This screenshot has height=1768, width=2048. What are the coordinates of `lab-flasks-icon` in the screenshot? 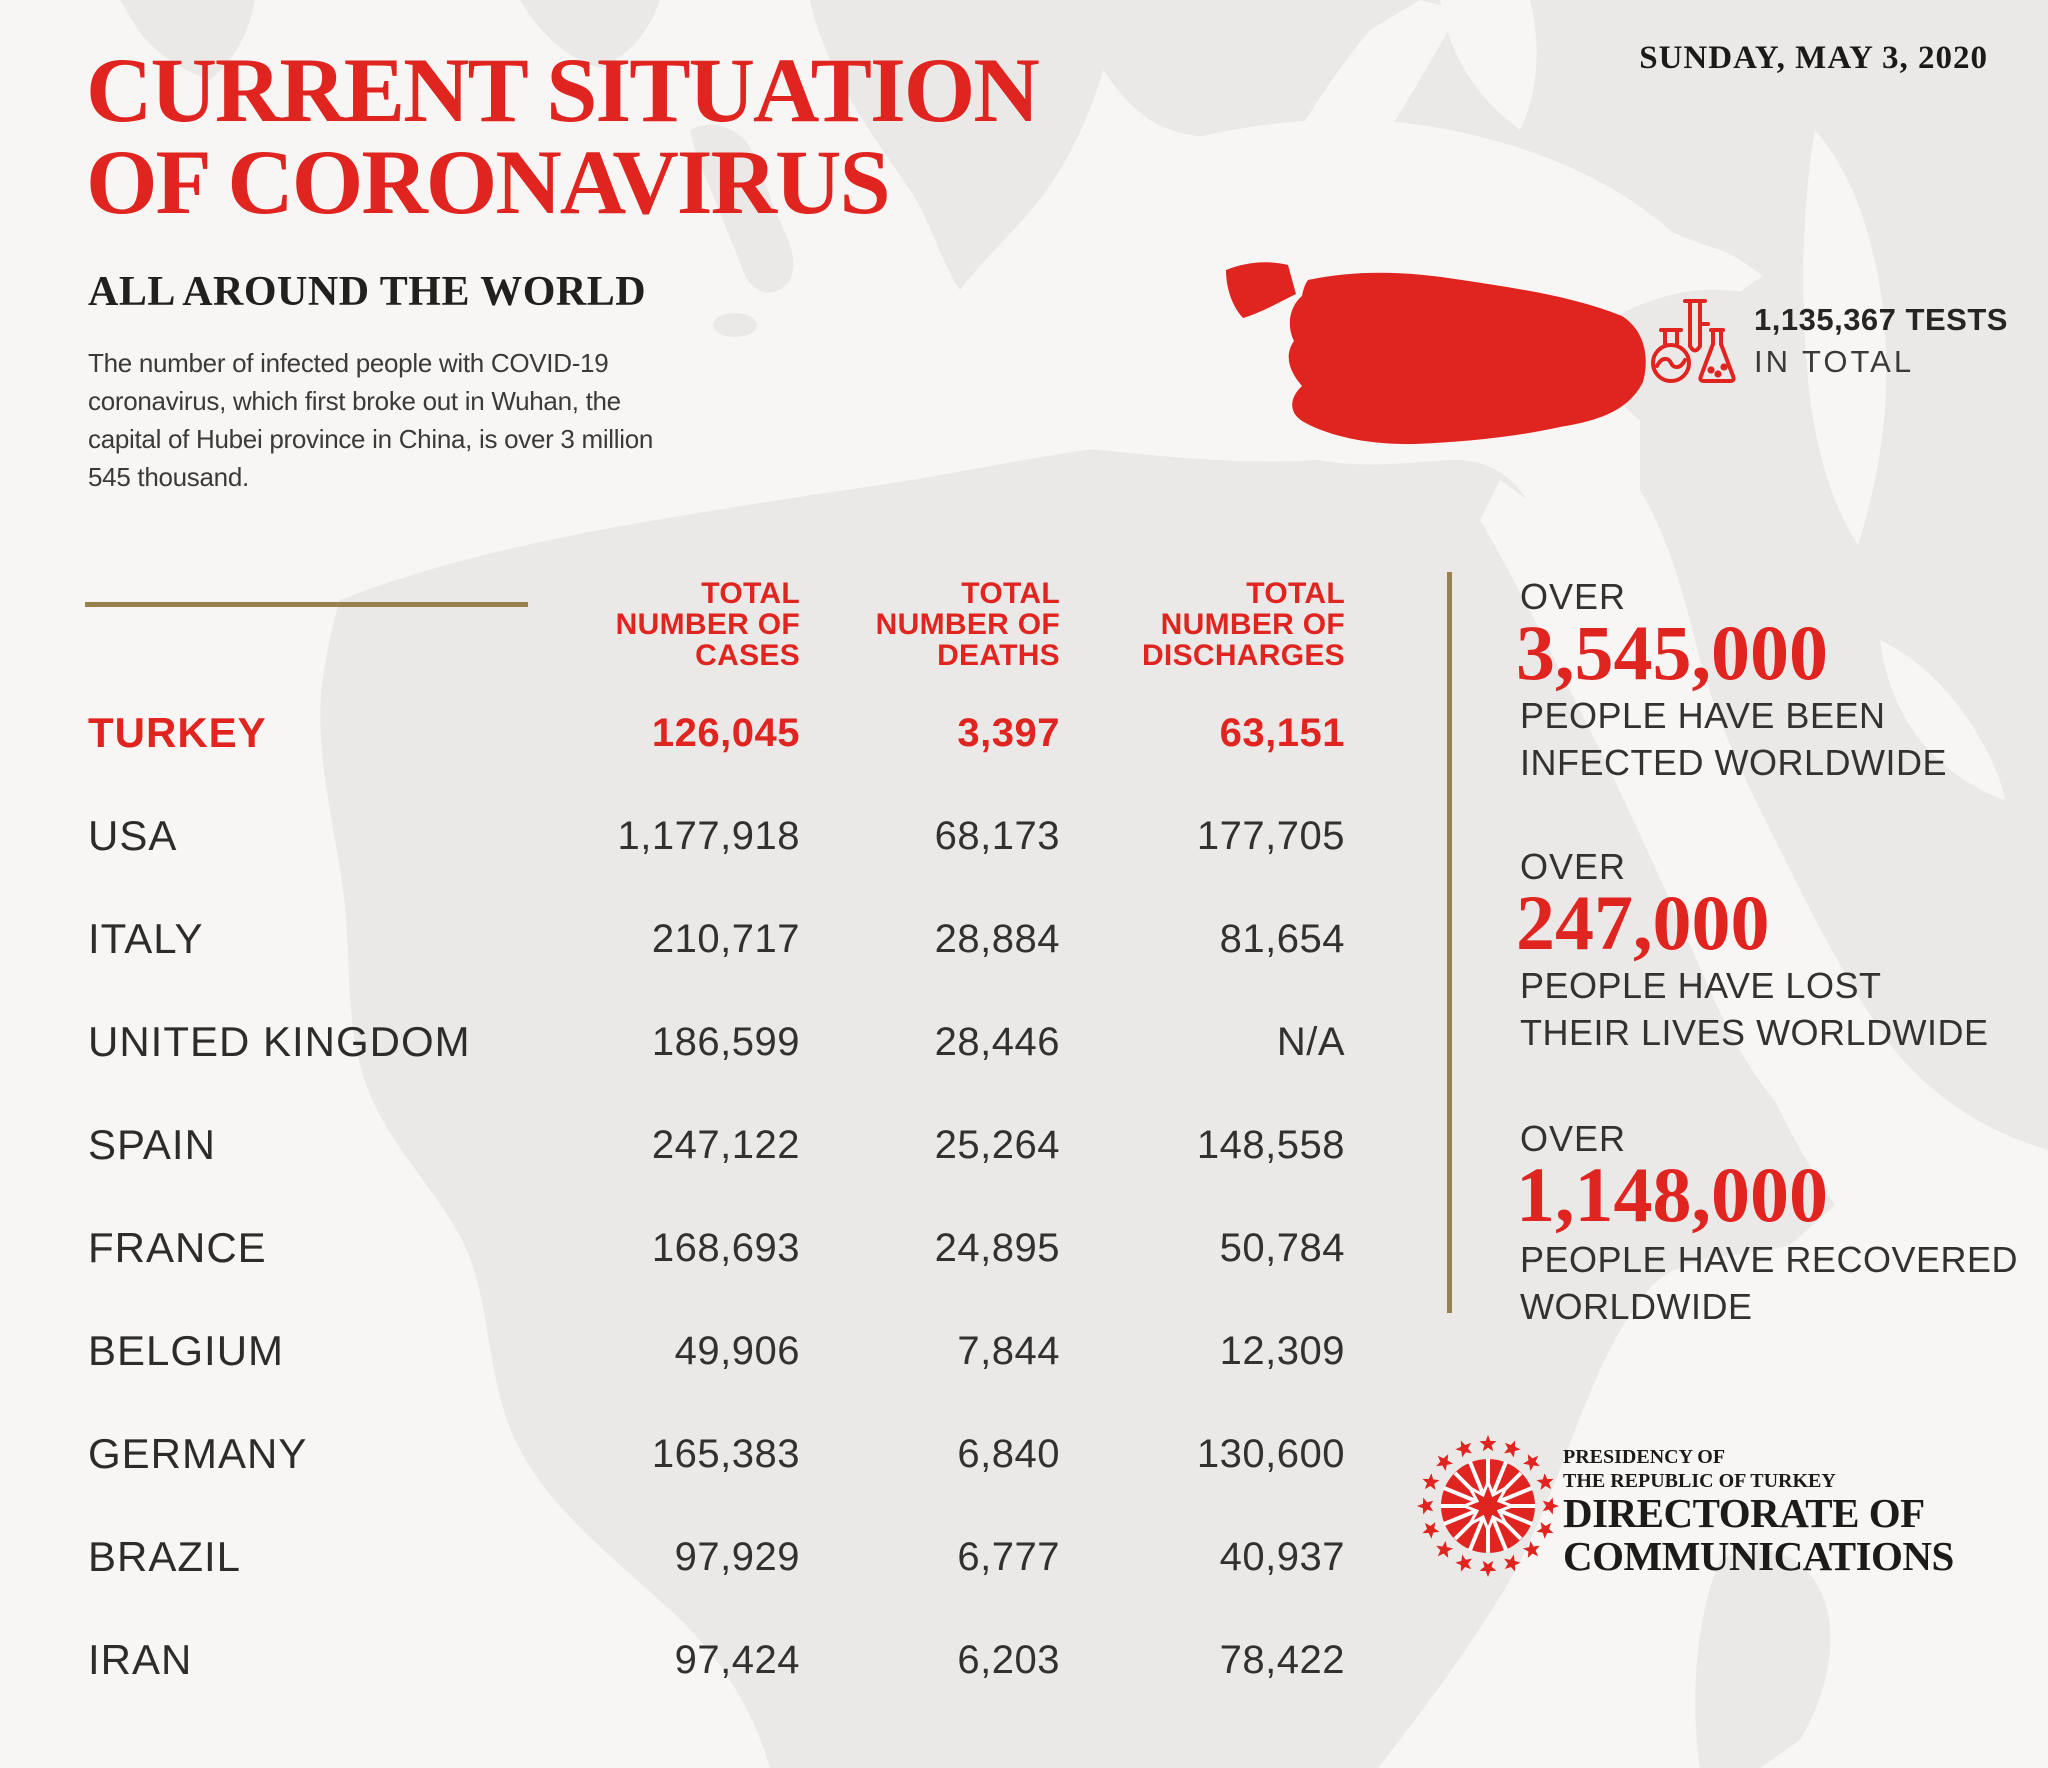 It's located at (1693, 341).